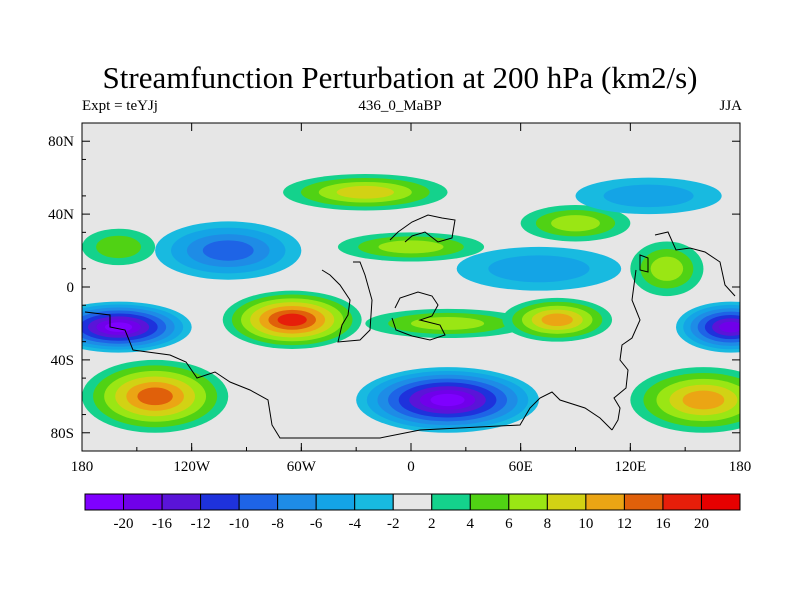 The height and width of the screenshot is (600, 800). I want to click on experiment-label: Expt = teYJj, so click(120, 106).